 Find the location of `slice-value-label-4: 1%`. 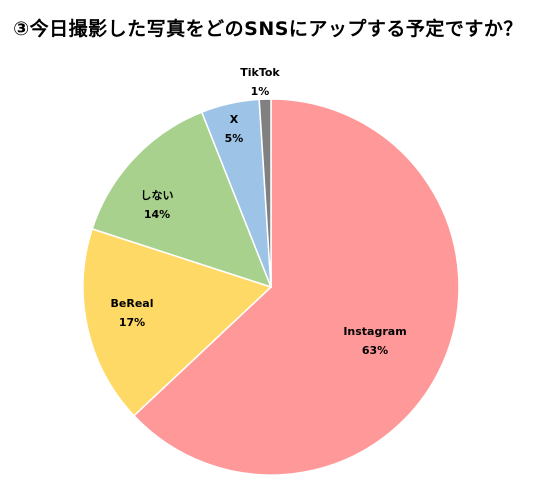

slice-value-label-4: 1% is located at coordinates (260, 91).